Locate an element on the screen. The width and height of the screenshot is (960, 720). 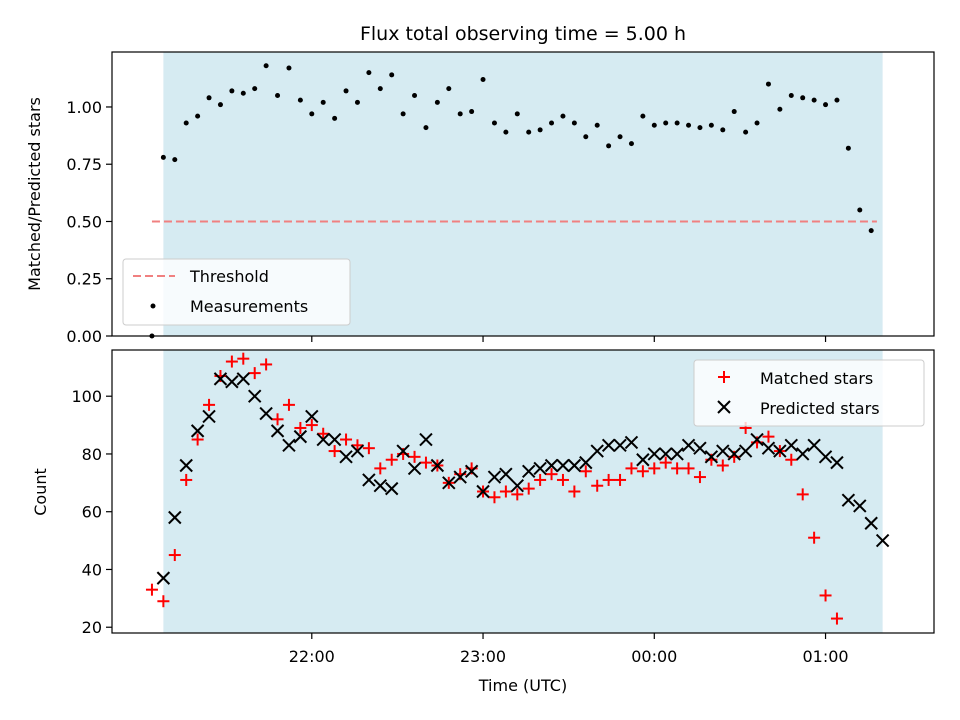
bottom-y-axis-label: Count is located at coordinates (40, 492).